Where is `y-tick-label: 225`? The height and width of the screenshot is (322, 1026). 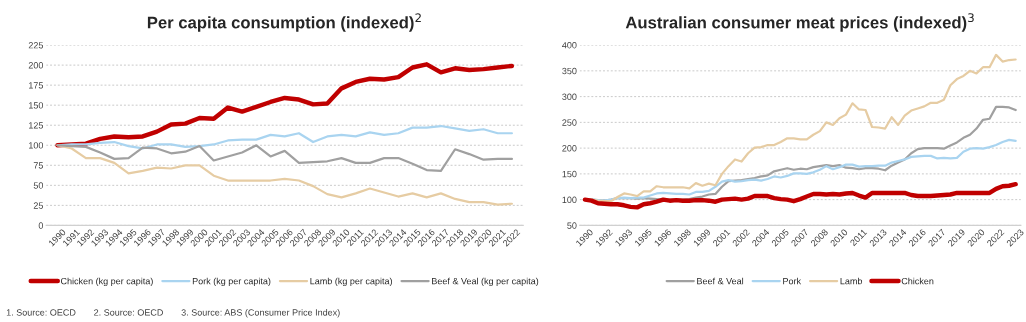
y-tick-label: 225 is located at coordinates (36, 45).